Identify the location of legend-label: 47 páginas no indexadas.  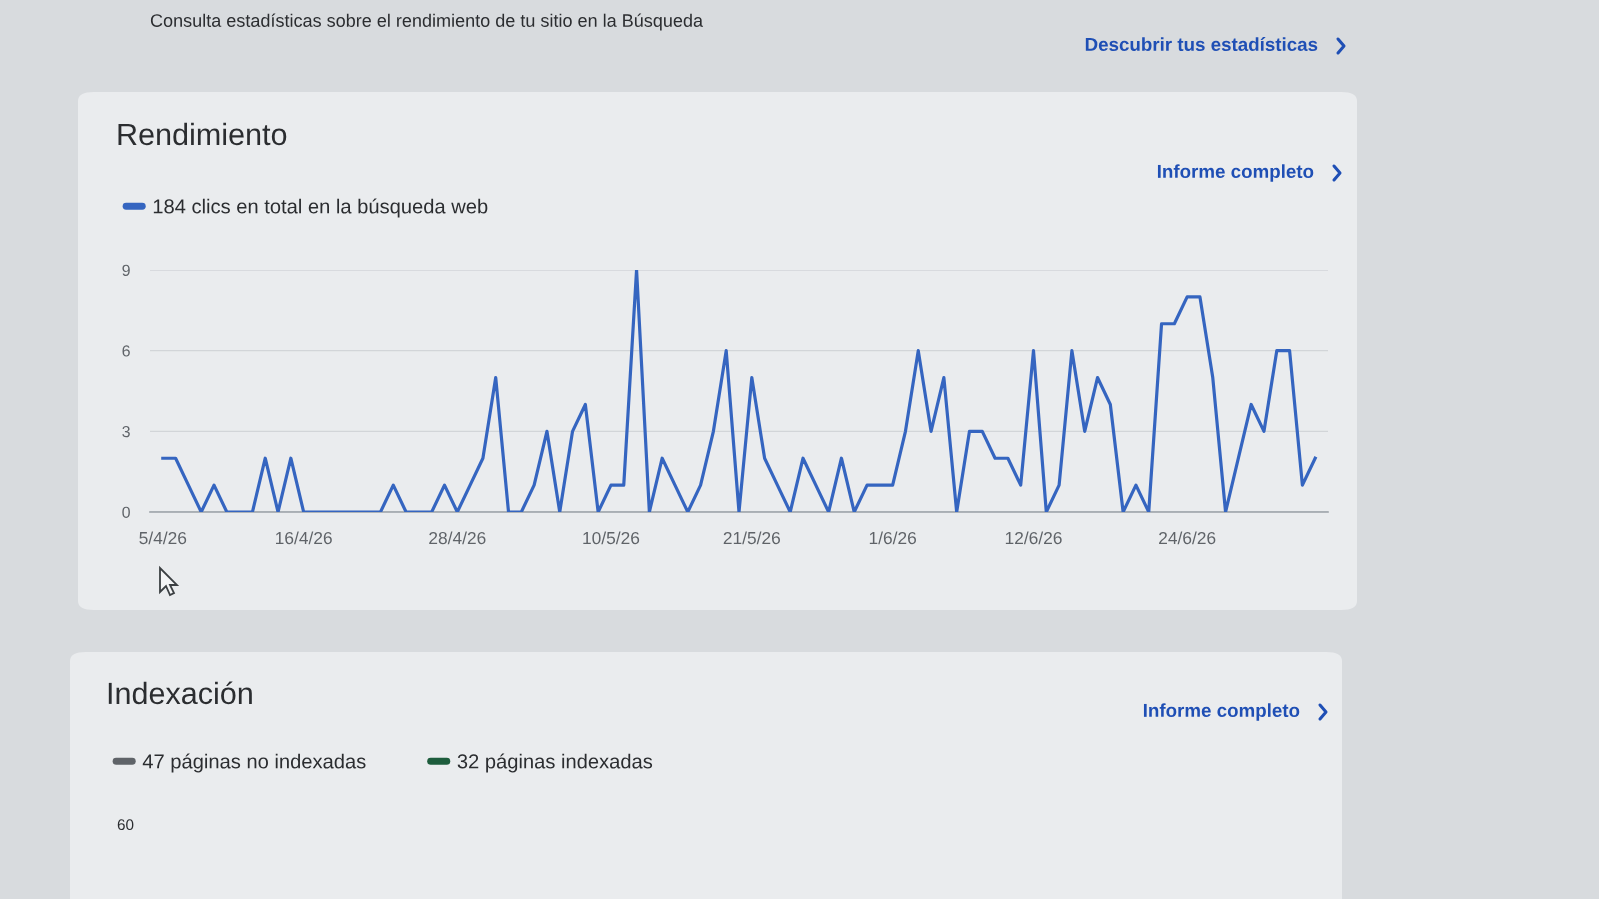
(254, 763).